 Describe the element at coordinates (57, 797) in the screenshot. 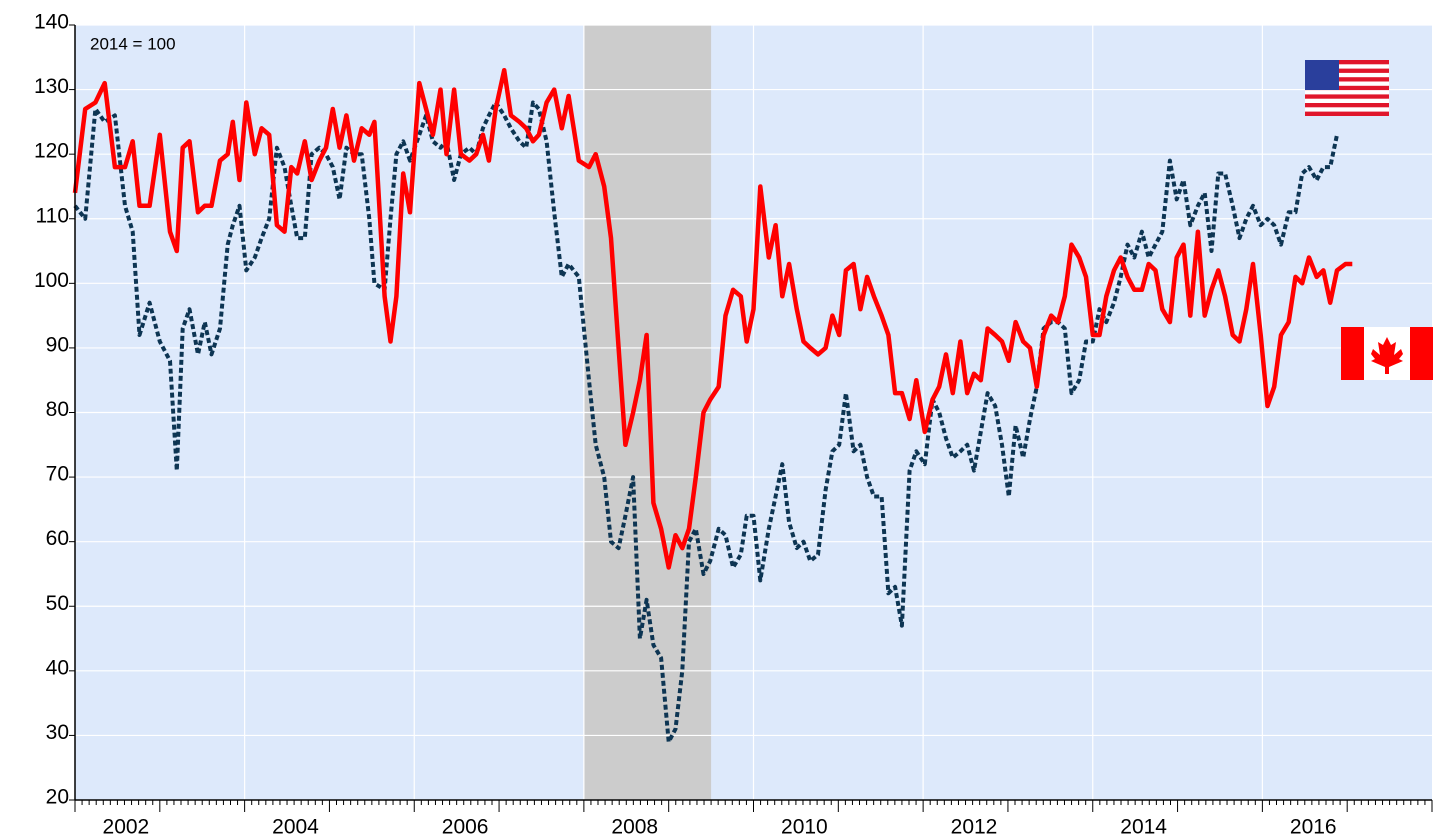

I see `y-tick-label: 20` at that location.